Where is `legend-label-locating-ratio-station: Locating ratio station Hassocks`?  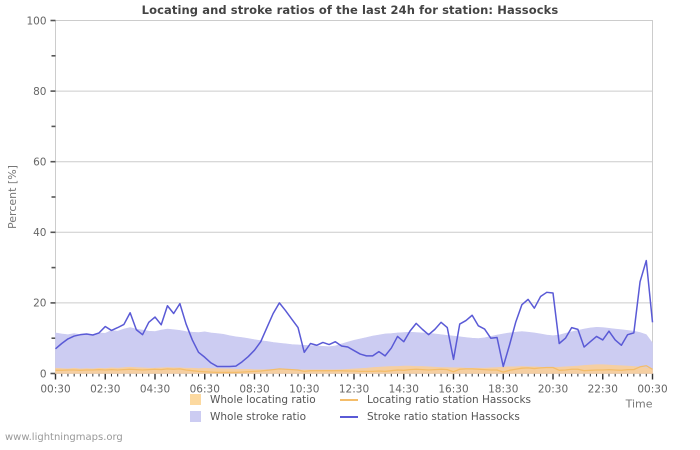
legend-label-locating-ratio-station: Locating ratio station Hassocks is located at coordinates (449, 399).